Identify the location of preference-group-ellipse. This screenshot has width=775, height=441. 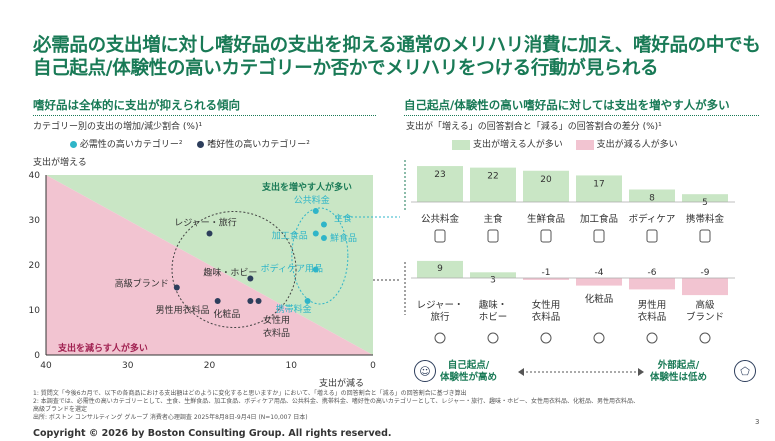
(234, 269).